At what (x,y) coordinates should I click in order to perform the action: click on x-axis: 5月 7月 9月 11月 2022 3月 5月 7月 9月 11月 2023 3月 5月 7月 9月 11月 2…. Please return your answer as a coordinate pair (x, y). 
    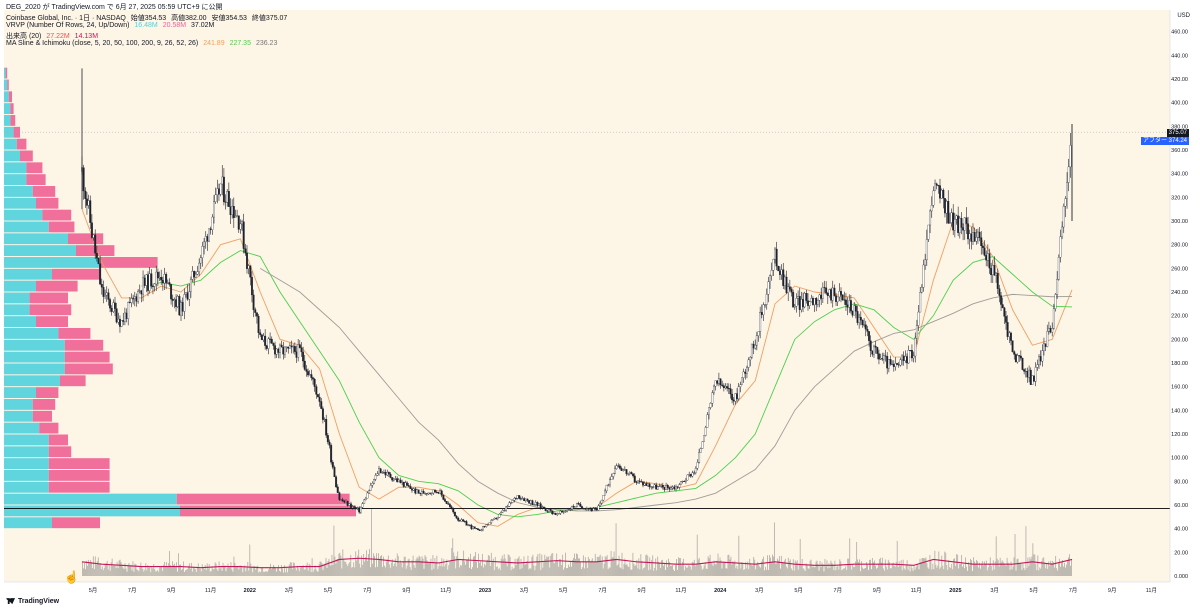
    Looking at the image, I should click on (587, 587).